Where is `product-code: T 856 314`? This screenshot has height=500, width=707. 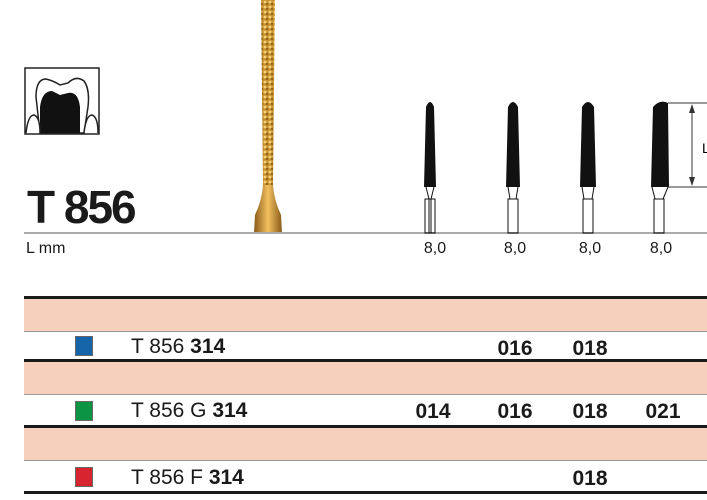 product-code: T 856 314 is located at coordinates (178, 346).